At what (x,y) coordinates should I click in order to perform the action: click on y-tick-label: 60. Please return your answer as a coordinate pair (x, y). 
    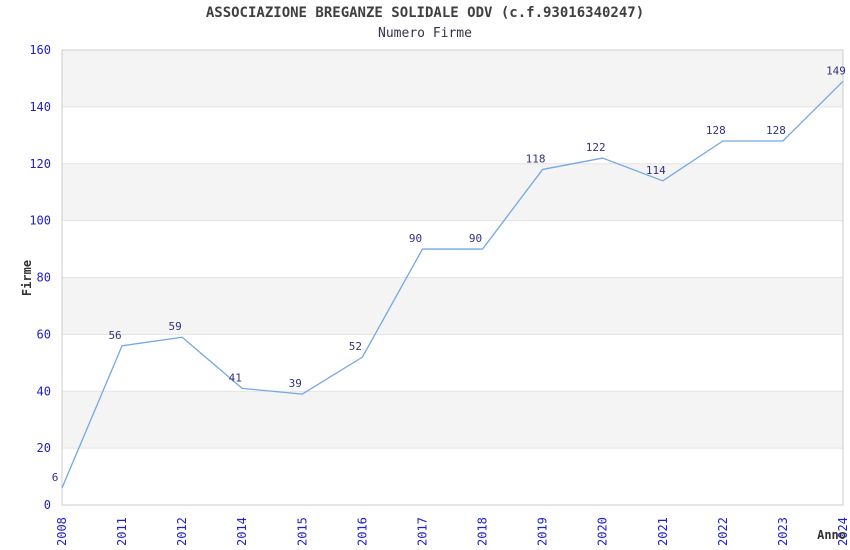
    Looking at the image, I should click on (44, 334).